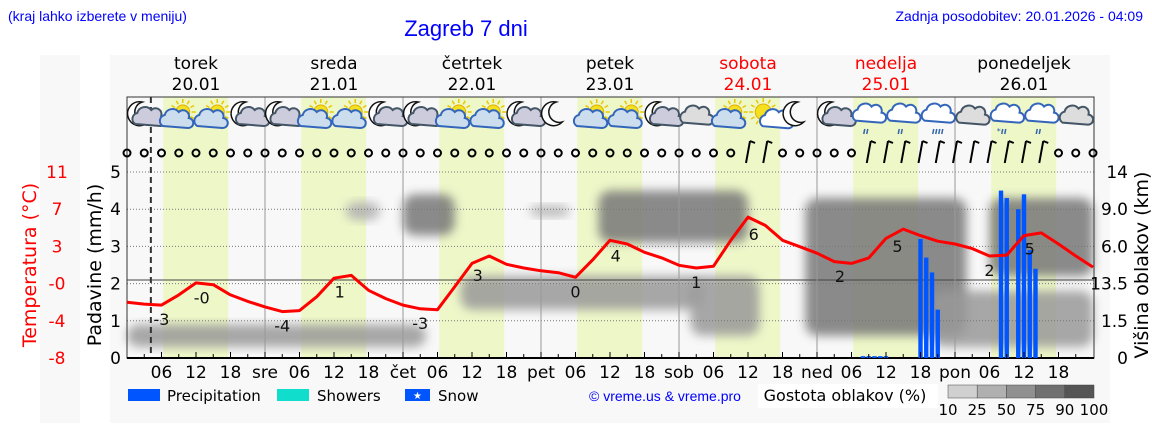 This screenshot has height=443, width=1152. I want to click on day-name: petek, so click(610, 64).